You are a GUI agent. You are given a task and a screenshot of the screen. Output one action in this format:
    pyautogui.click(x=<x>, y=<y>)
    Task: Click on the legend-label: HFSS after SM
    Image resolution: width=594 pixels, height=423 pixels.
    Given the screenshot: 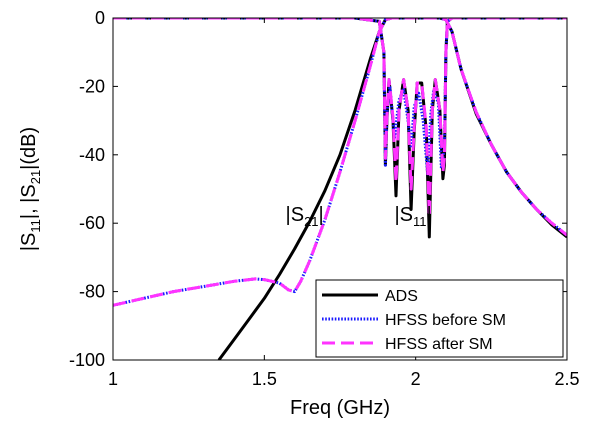 What is the action you would take?
    pyautogui.click(x=439, y=344)
    